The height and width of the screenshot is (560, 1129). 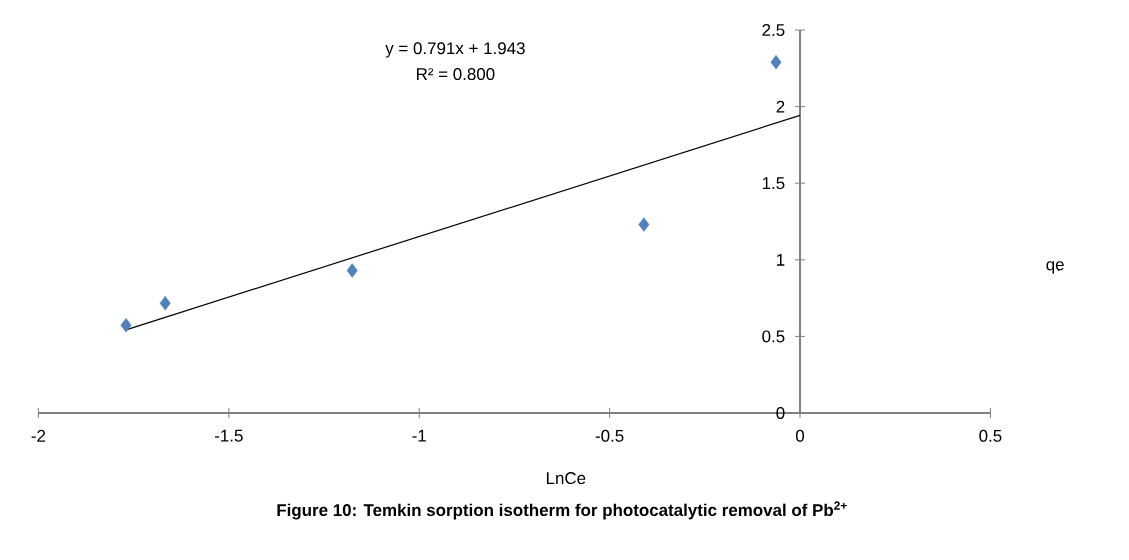 What do you see at coordinates (990, 435) in the screenshot?
I see `x-tick-label: 0.5` at bounding box center [990, 435].